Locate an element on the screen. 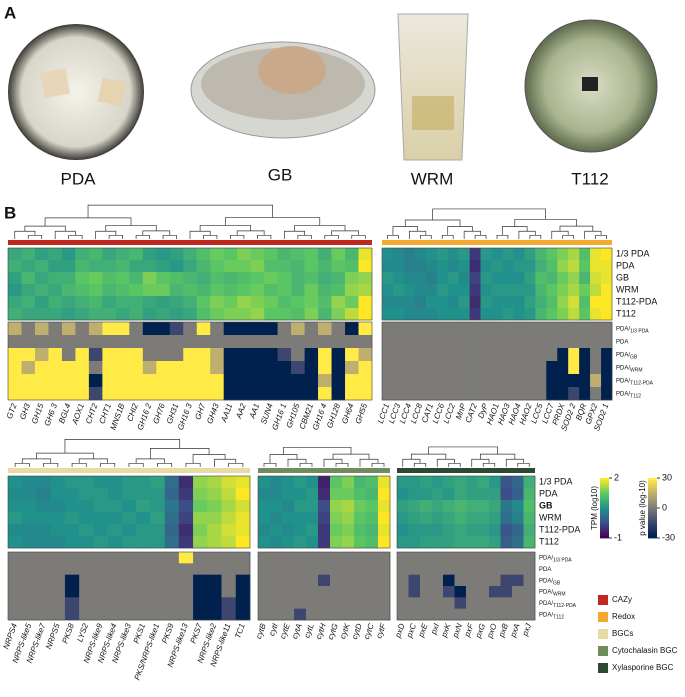  ratio-row-sub: T112 is located at coordinates (558, 618).